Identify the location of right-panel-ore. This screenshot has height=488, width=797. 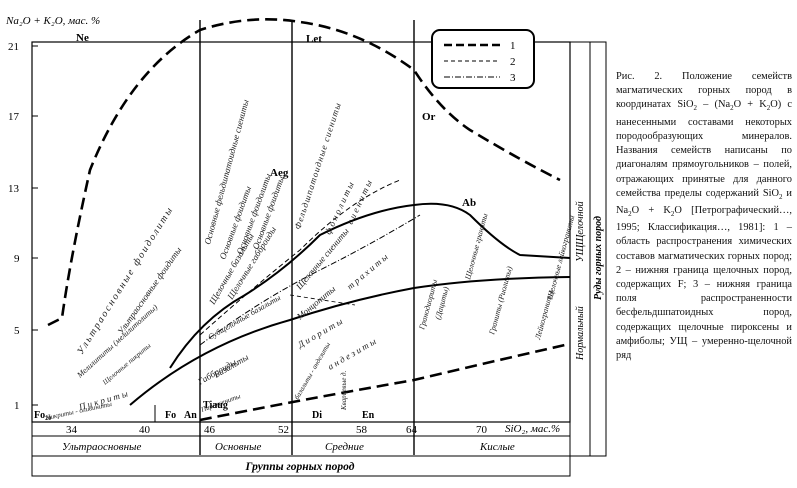
(598, 249).